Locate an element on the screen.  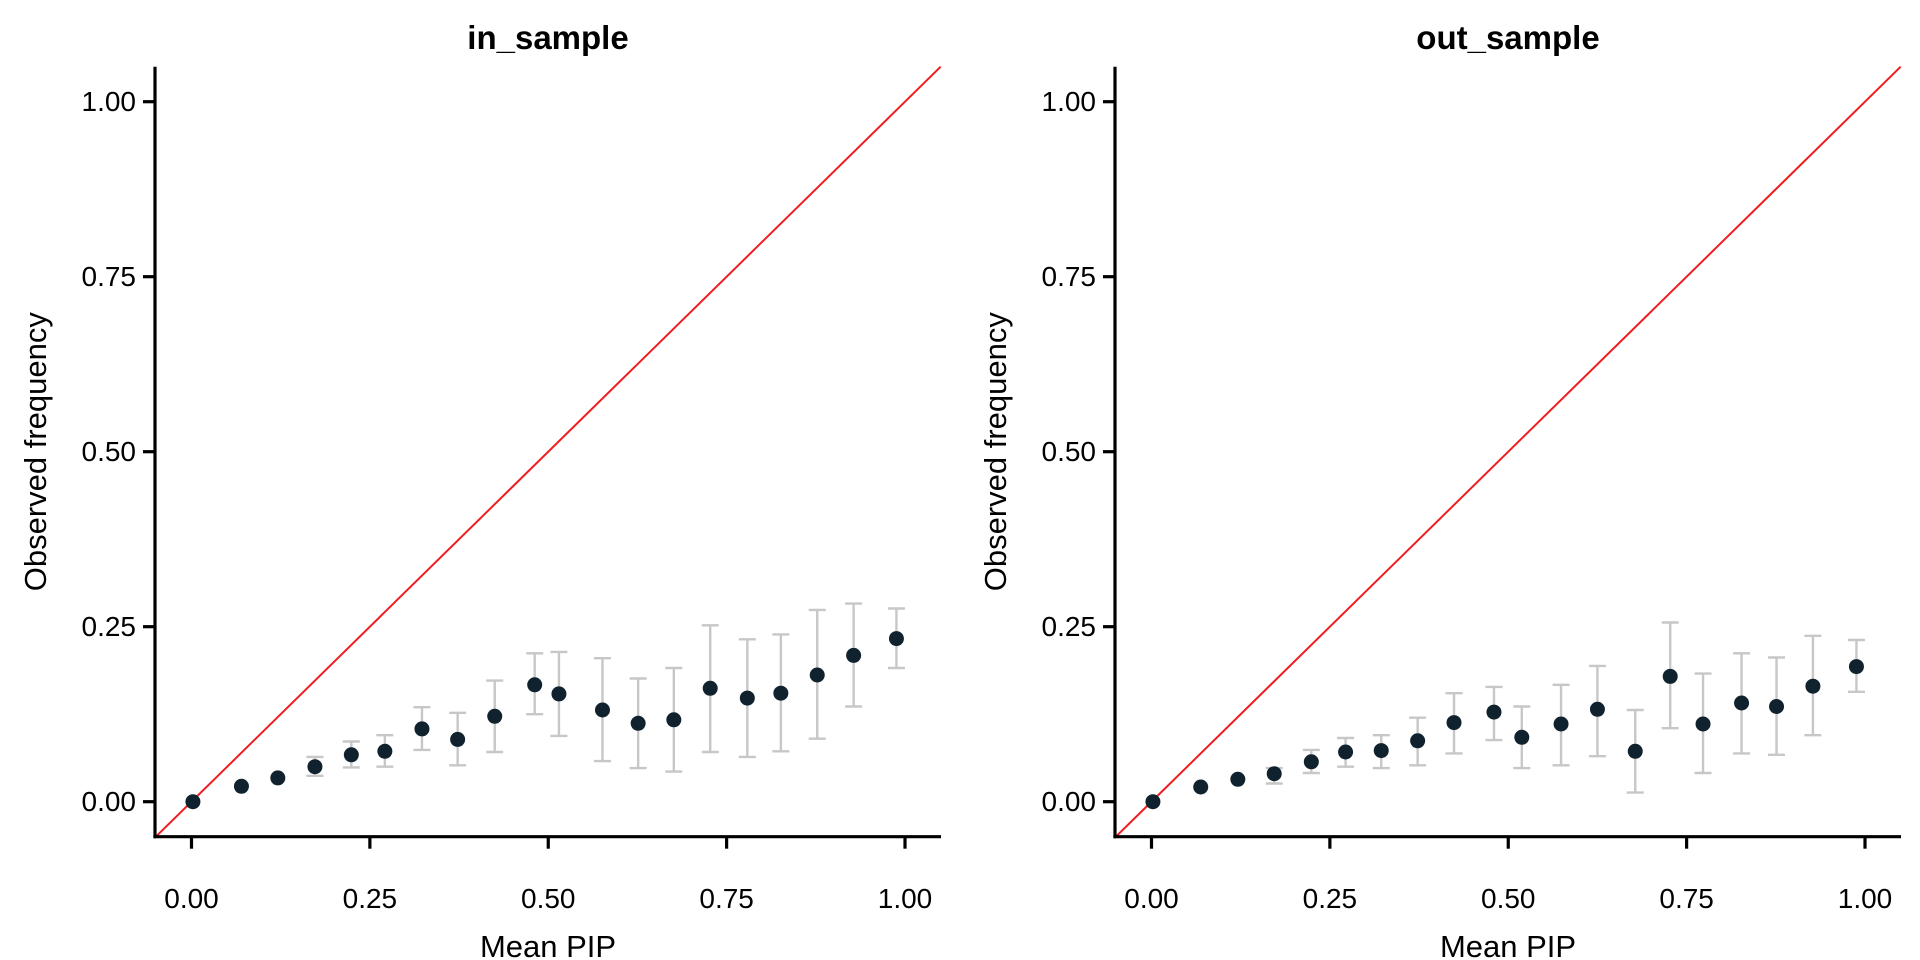
panel-title: in_sample is located at coordinates (547, 37).